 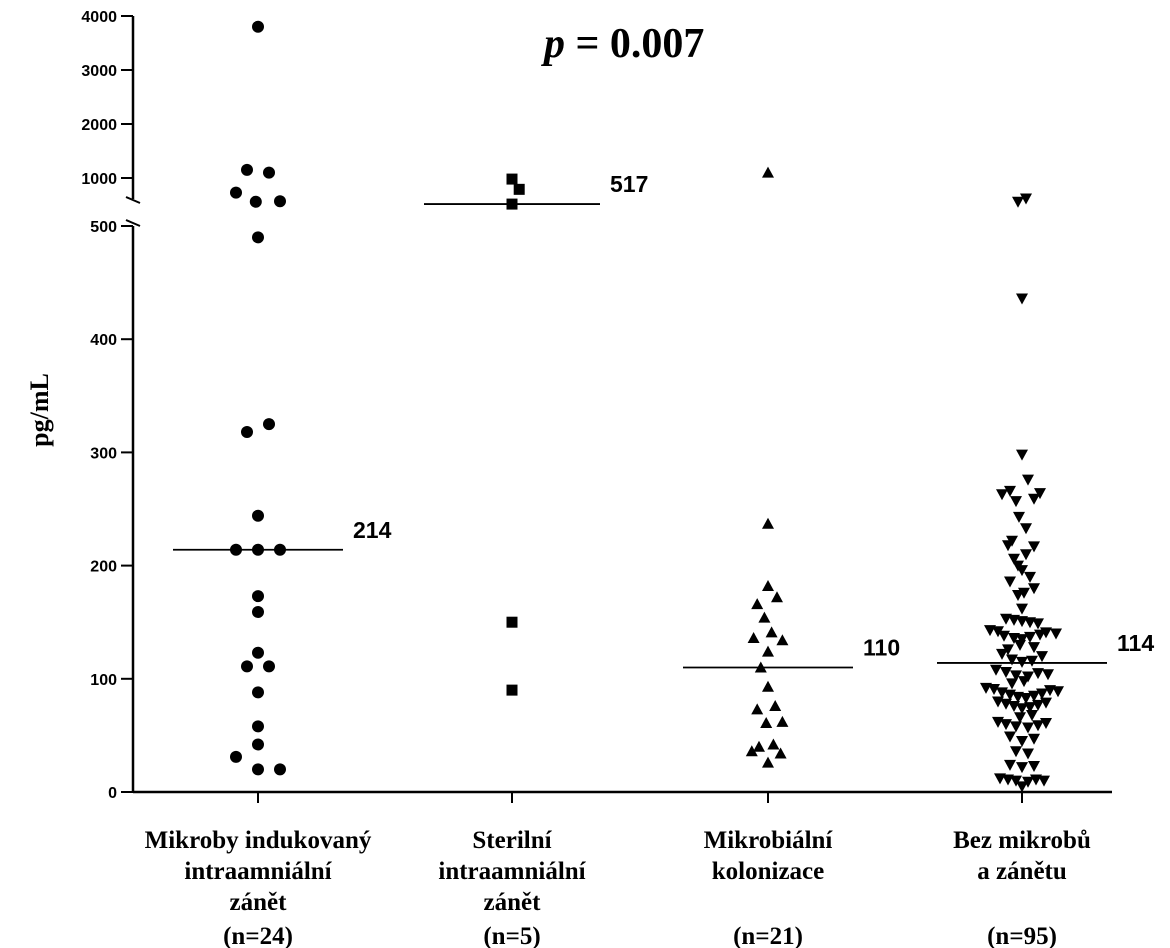 I want to click on y-tick-label: 1000, so click(x=99, y=179).